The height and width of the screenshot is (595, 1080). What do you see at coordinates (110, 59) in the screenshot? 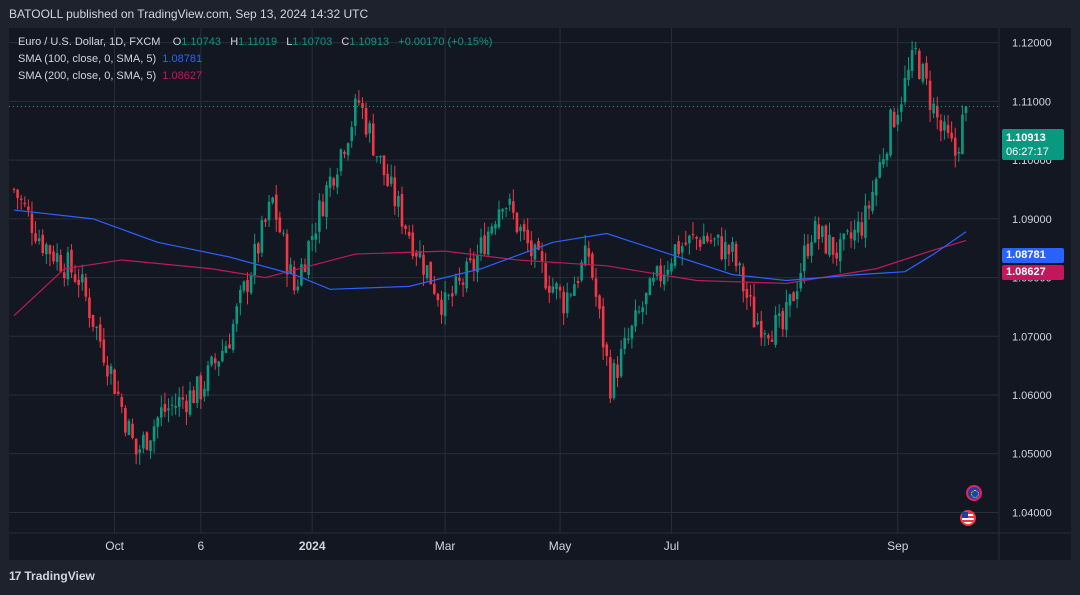
I see `sma100-legend: SMA (100, close, 0, SMA, 5) 1.08781` at bounding box center [110, 59].